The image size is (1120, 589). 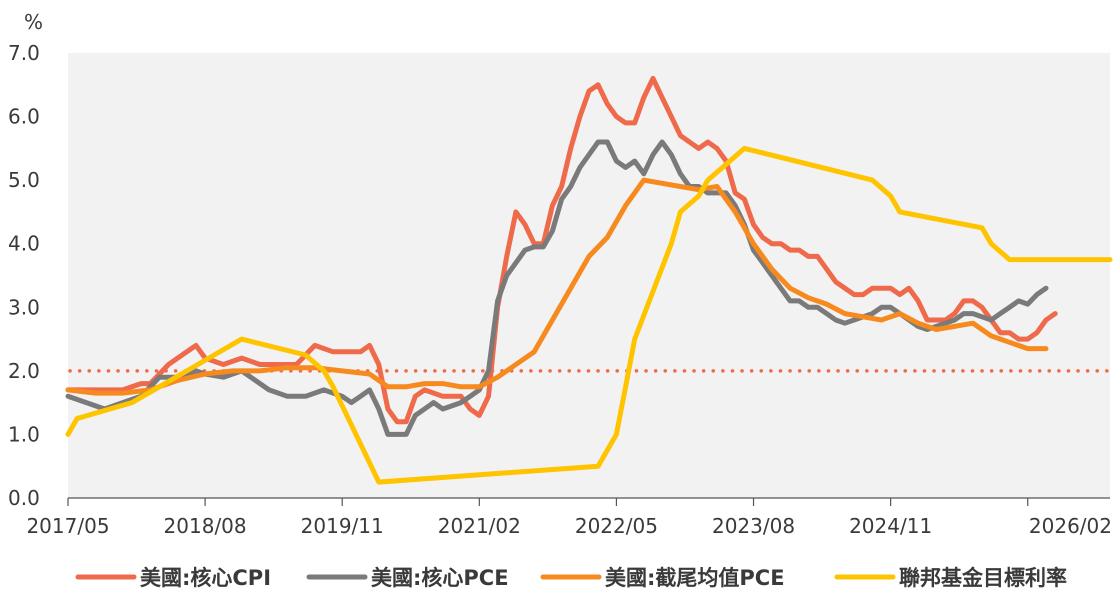 What do you see at coordinates (33, 22) in the screenshot?
I see `y-axis-unit: %` at bounding box center [33, 22].